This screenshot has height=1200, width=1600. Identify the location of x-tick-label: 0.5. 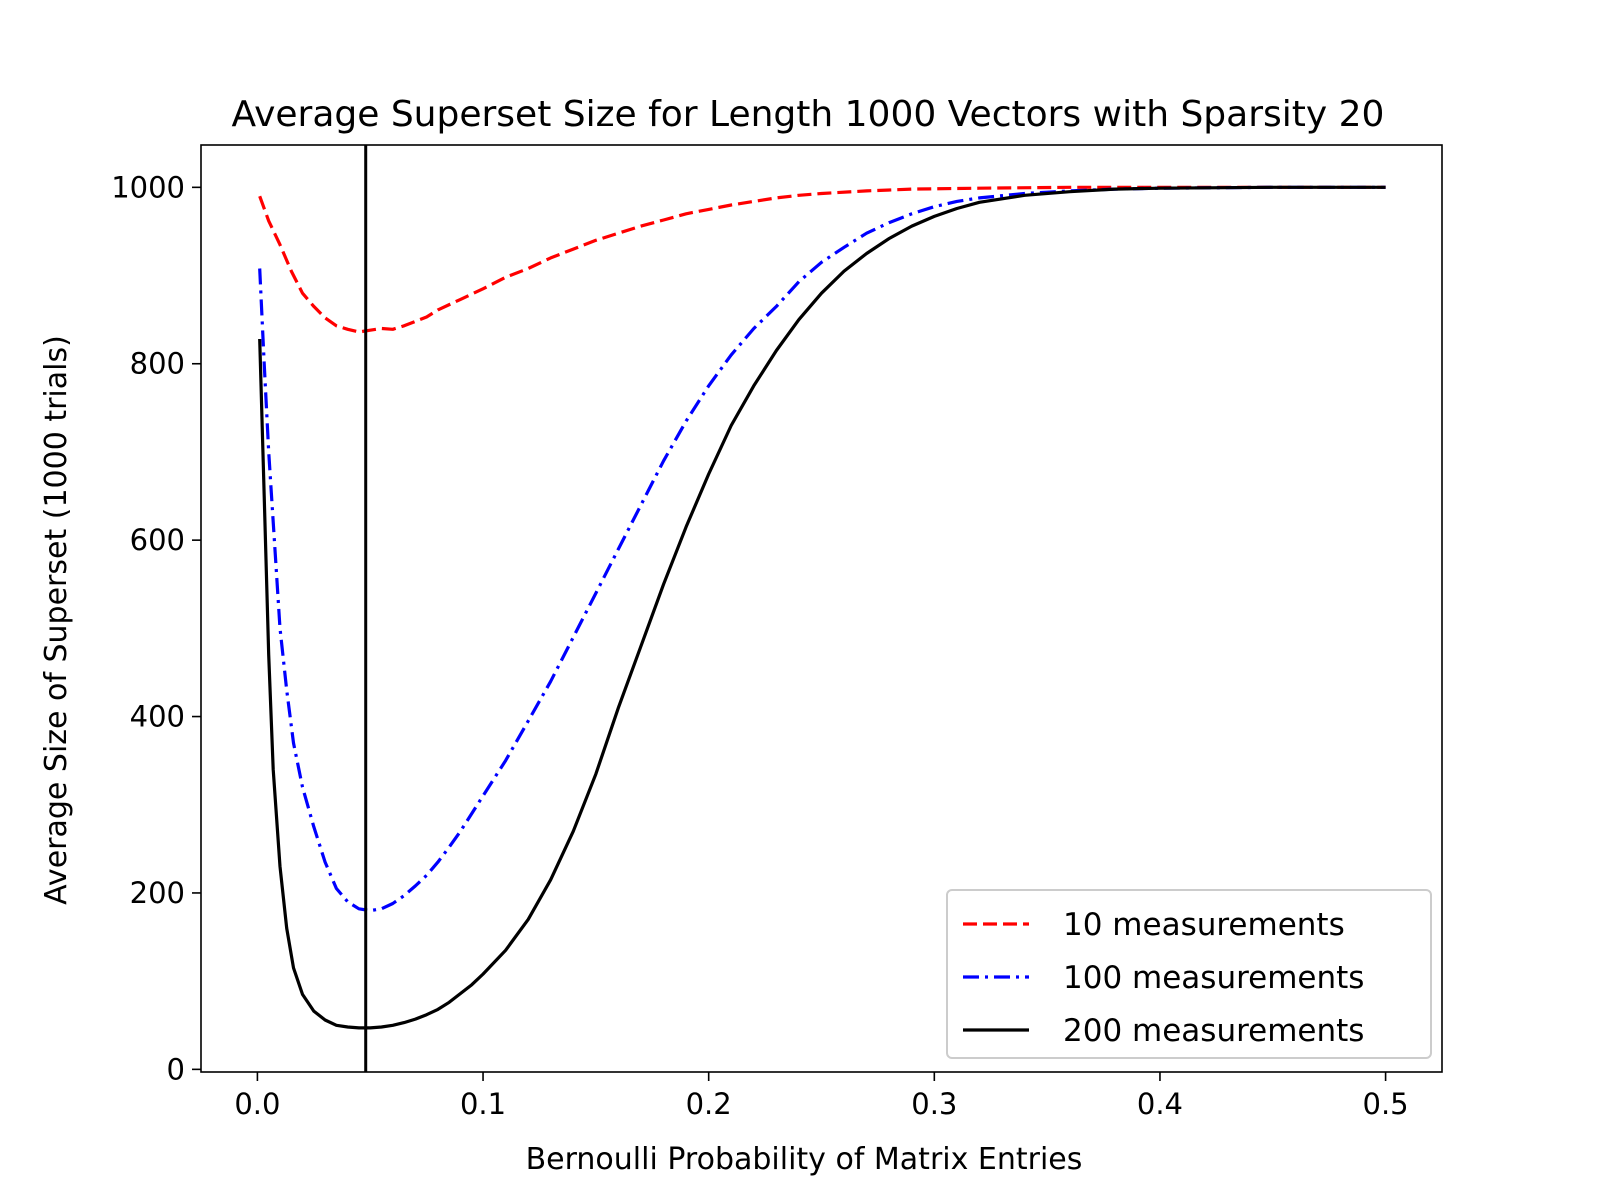
(1386, 1104).